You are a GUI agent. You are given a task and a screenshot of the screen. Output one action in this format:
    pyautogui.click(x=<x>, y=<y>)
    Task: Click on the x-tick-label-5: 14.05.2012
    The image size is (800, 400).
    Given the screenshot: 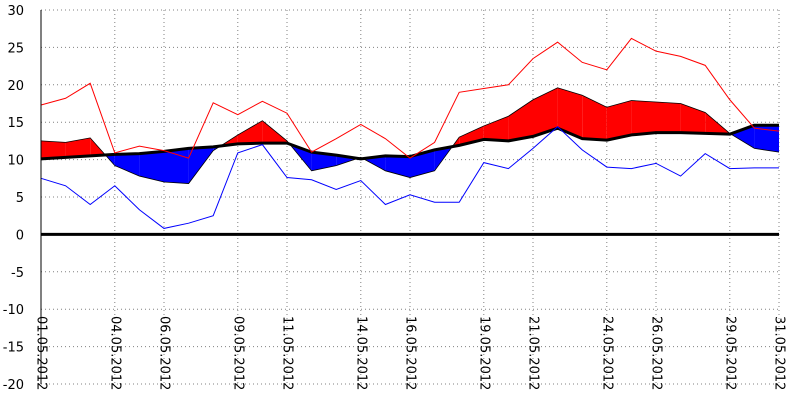 What is the action you would take?
    pyautogui.click(x=360, y=353)
    